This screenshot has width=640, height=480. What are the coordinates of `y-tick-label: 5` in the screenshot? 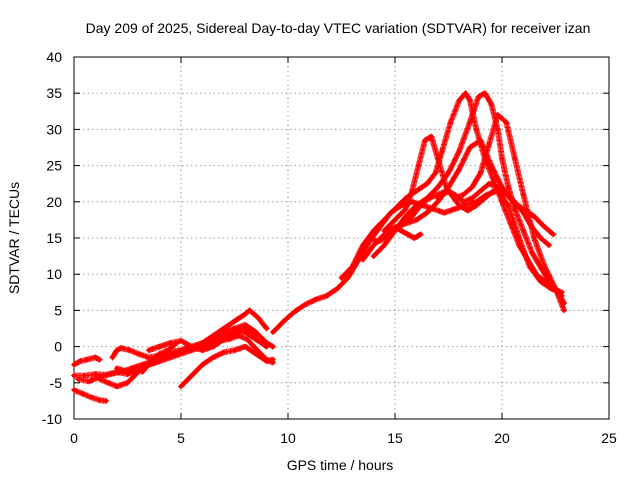 It's located at (58, 310).